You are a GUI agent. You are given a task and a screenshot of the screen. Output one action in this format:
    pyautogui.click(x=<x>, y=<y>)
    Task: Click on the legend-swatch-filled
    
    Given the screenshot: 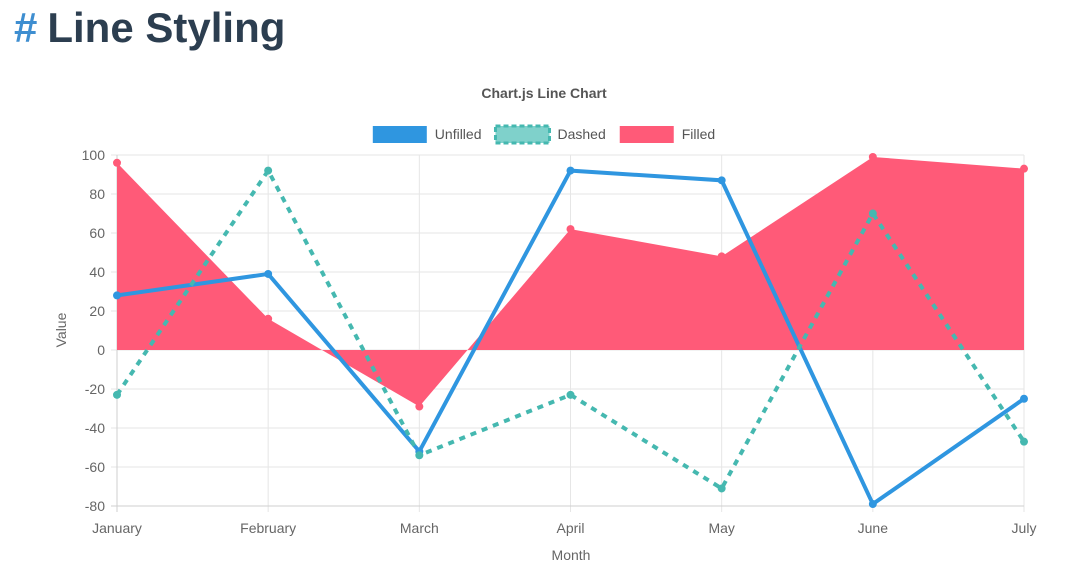 What is the action you would take?
    pyautogui.click(x=646, y=134)
    